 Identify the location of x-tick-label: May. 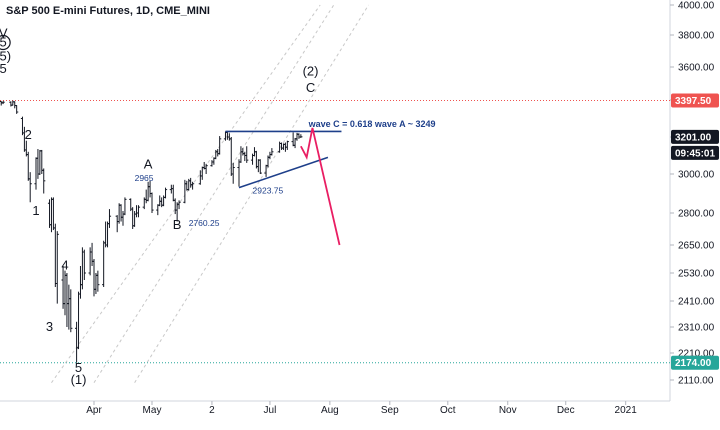
(152, 410).